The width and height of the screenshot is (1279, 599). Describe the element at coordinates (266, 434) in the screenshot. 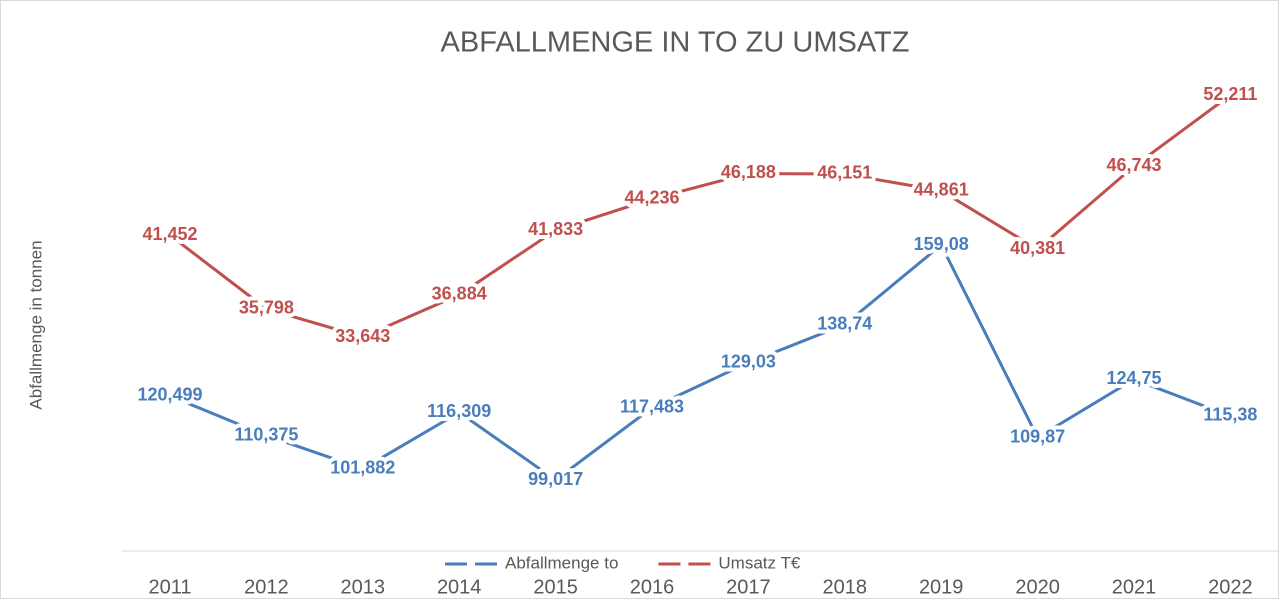

I see `data-label: 110,375` at that location.